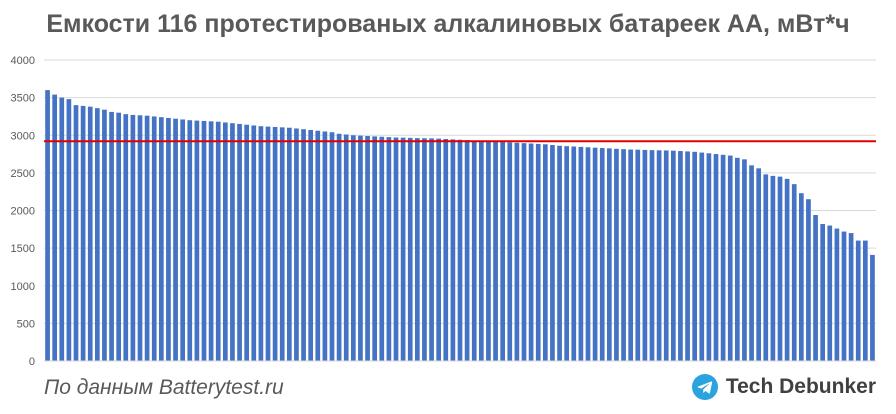 This screenshot has height=414, width=896. I want to click on y-tick-label: 1000, so click(23, 287).